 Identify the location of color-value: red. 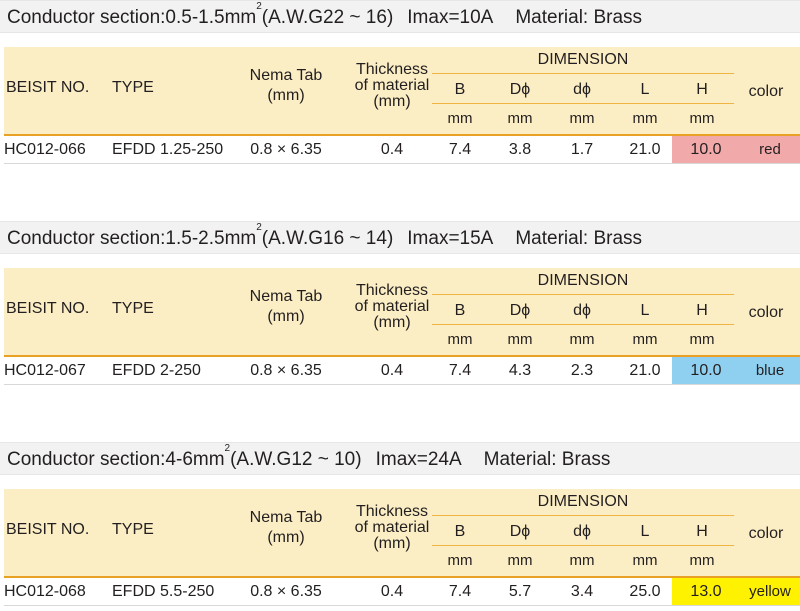
(770, 149).